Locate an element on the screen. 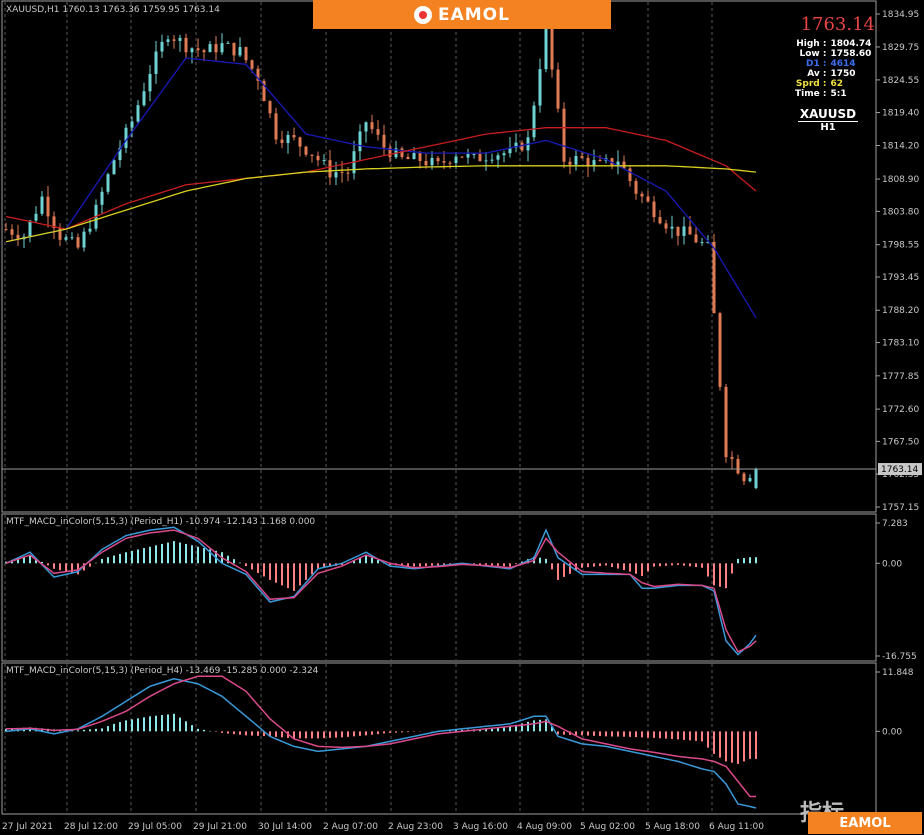 The height and width of the screenshot is (835, 924). y-tick-label: 0.00 is located at coordinates (892, 732).